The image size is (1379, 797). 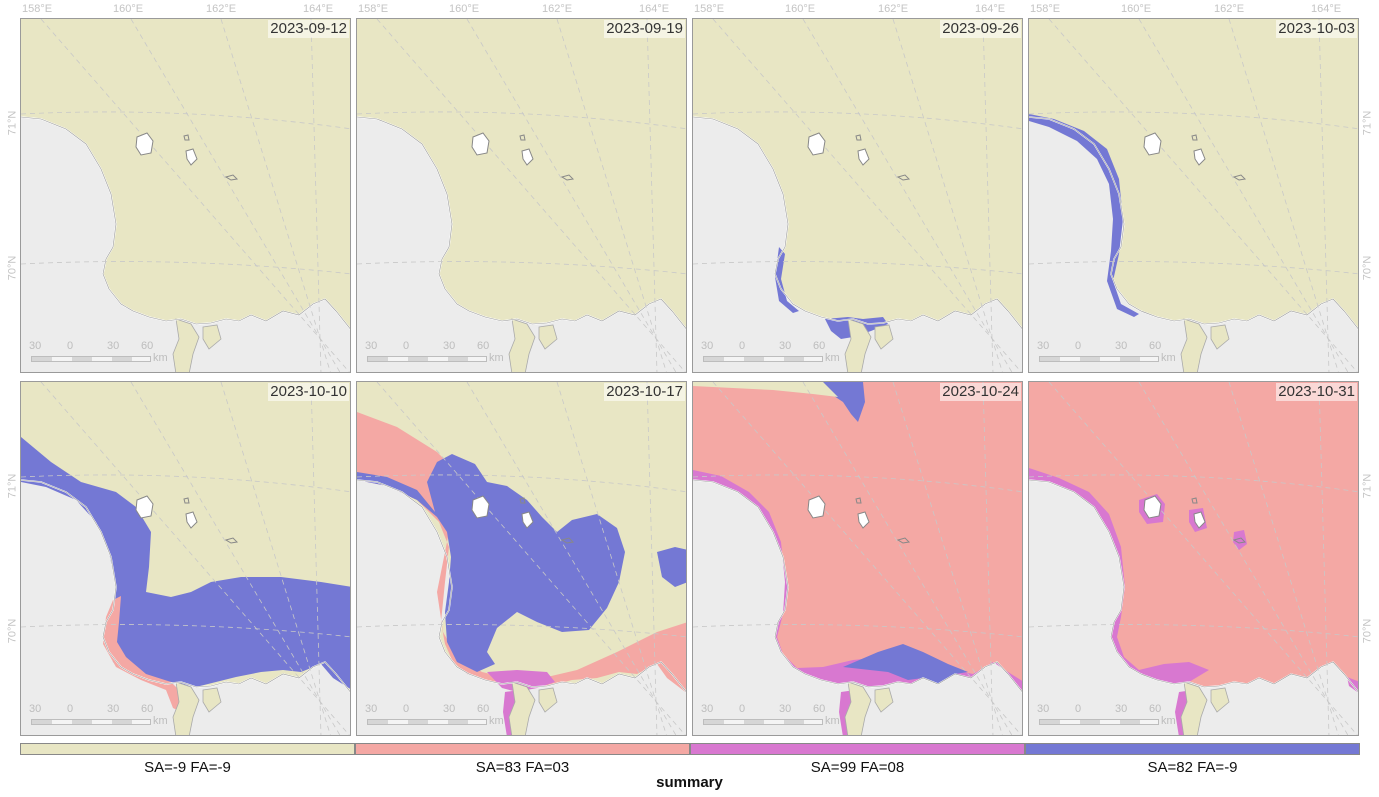 I want to click on panel-date: 2023-10-17, so click(x=644, y=392).